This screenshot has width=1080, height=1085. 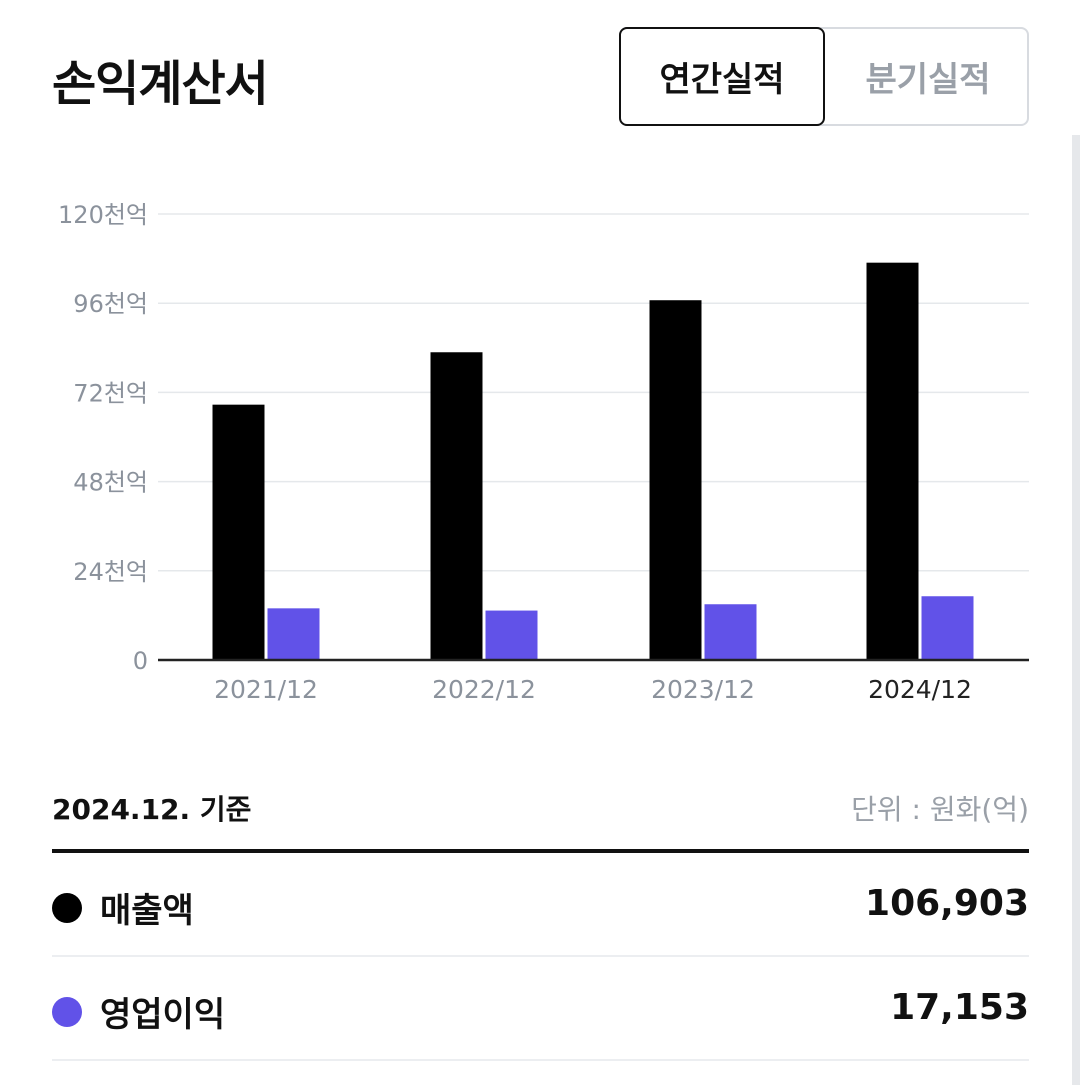 I want to click on y-tick-label: 120천억, so click(x=103, y=215).